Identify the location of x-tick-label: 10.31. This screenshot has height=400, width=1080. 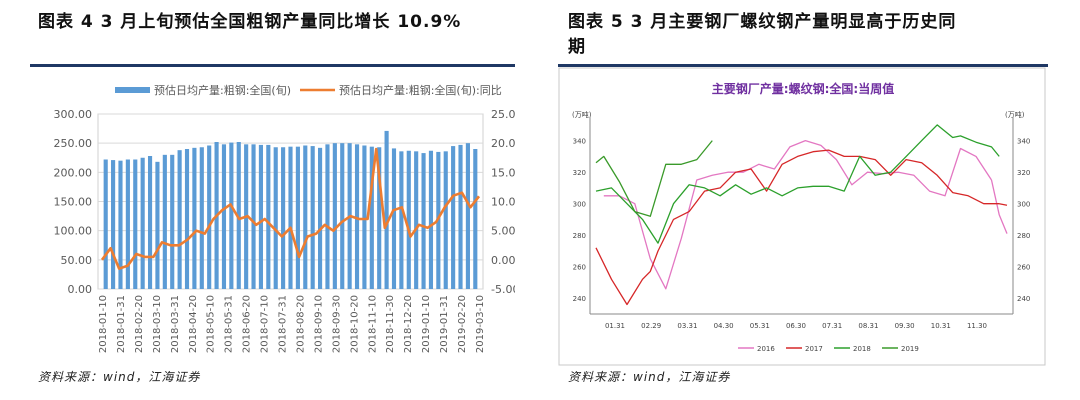
(941, 326).